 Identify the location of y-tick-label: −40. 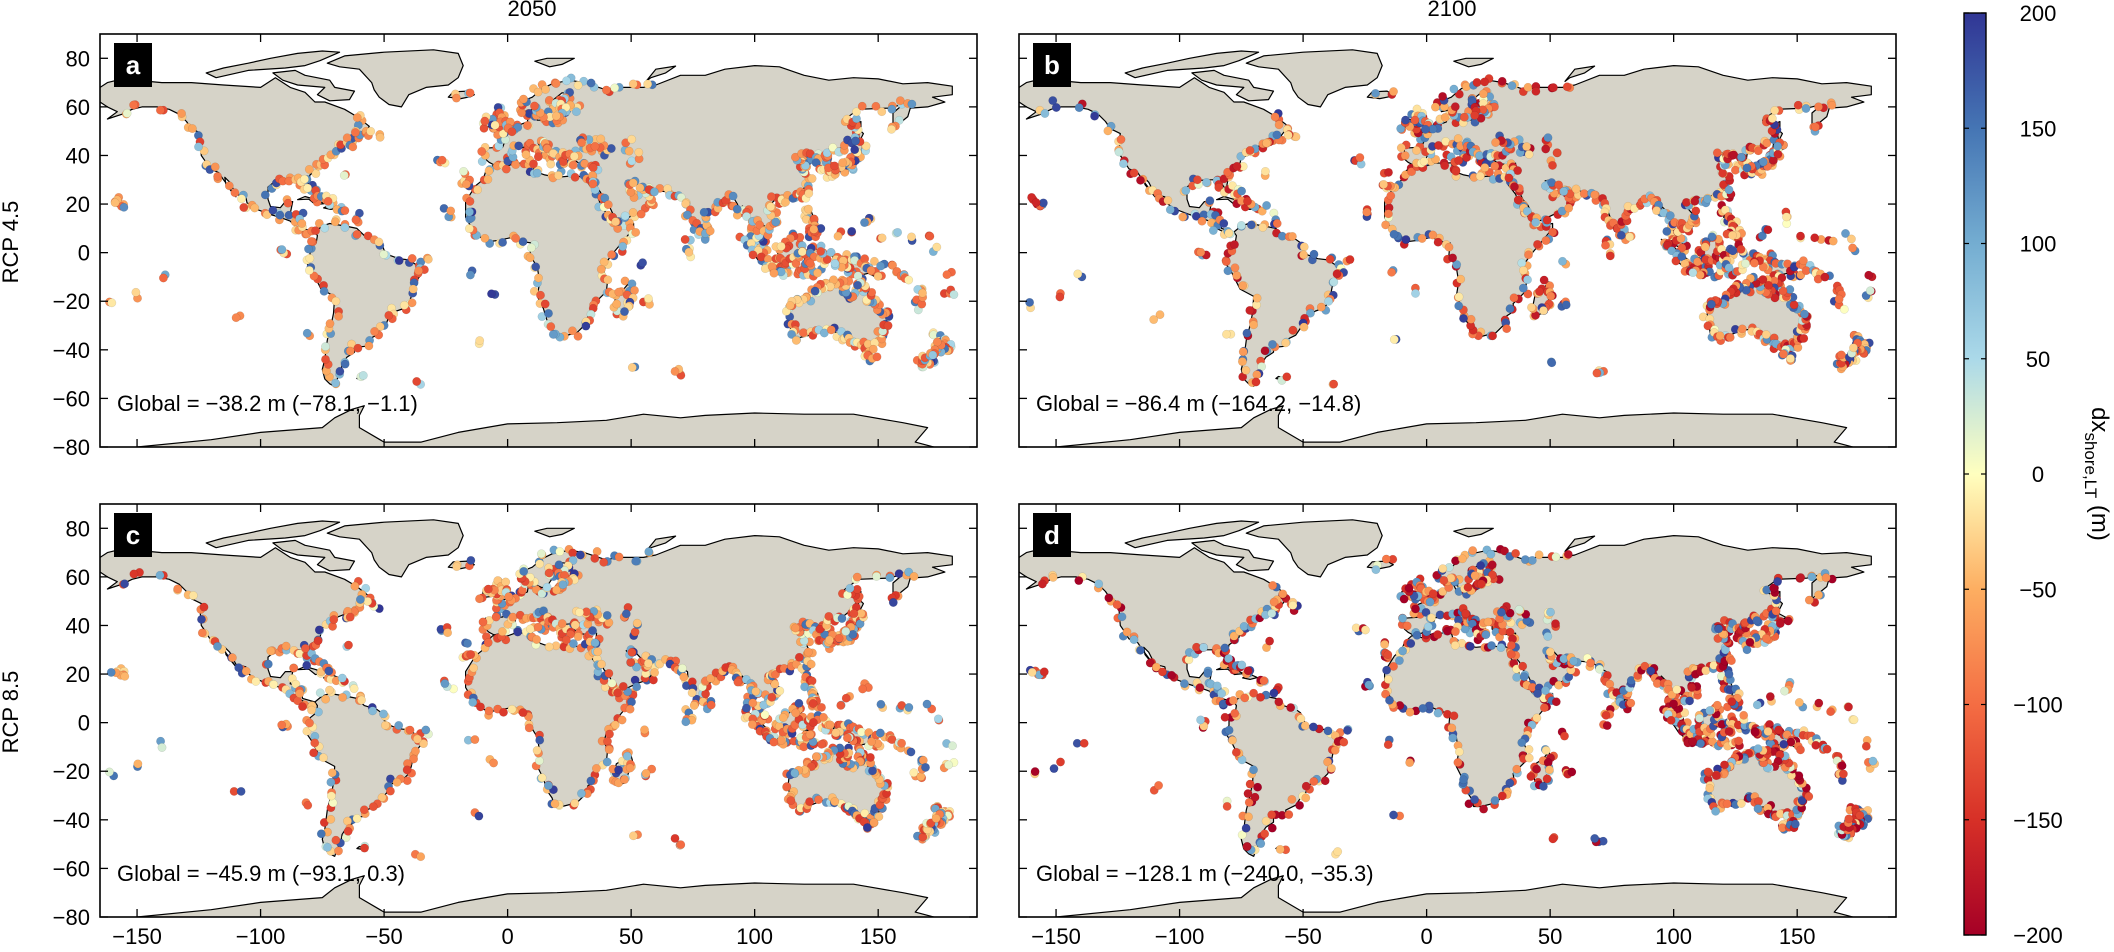
(71, 350).